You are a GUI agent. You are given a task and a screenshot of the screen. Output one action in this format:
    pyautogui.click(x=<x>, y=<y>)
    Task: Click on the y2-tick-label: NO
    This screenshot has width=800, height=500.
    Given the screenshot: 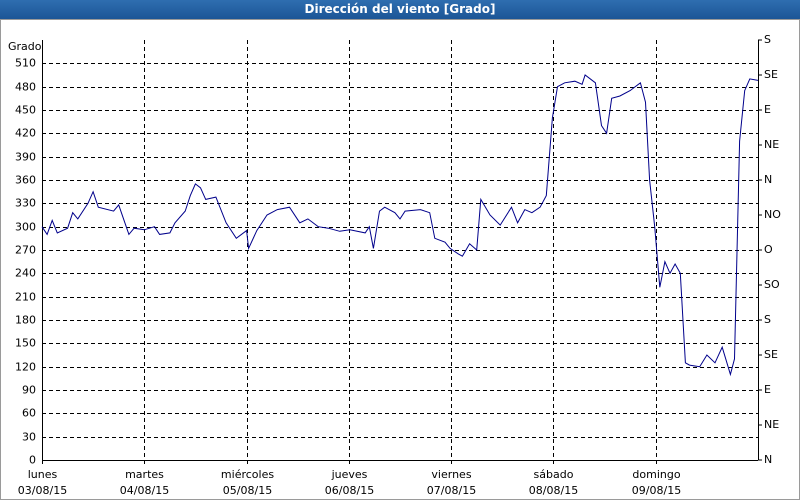 What is the action you would take?
    pyautogui.click(x=772, y=214)
    